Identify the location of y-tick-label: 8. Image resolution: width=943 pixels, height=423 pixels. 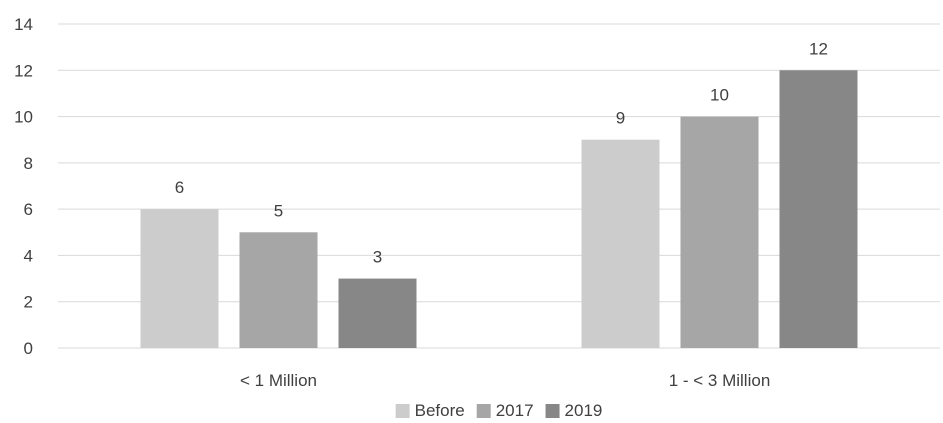
(28, 163).